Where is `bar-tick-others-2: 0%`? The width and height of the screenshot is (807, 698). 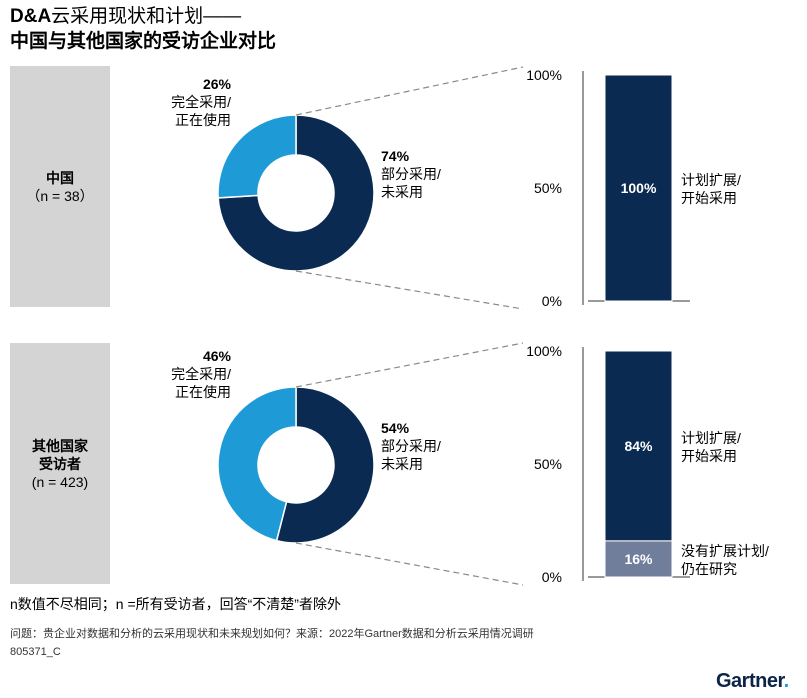 bar-tick-others-2: 0% is located at coordinates (552, 577).